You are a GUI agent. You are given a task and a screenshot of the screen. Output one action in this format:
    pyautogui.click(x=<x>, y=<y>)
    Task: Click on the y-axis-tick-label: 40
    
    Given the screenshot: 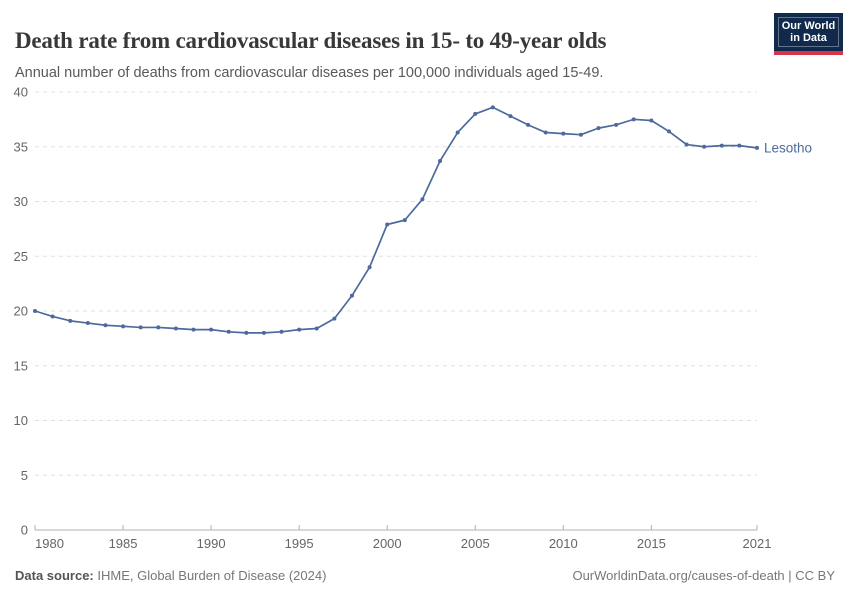 What is the action you would take?
    pyautogui.click(x=21, y=92)
    